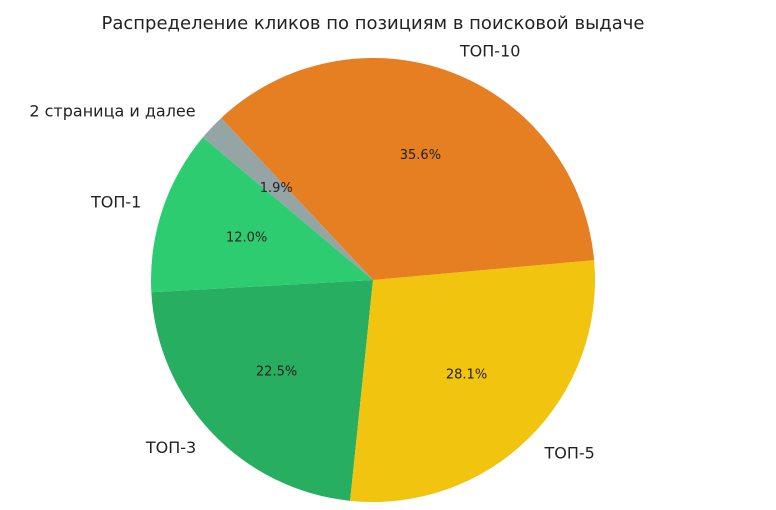  Describe the element at coordinates (246, 237) in the screenshot. I see `percent-label: 12.0%` at that location.